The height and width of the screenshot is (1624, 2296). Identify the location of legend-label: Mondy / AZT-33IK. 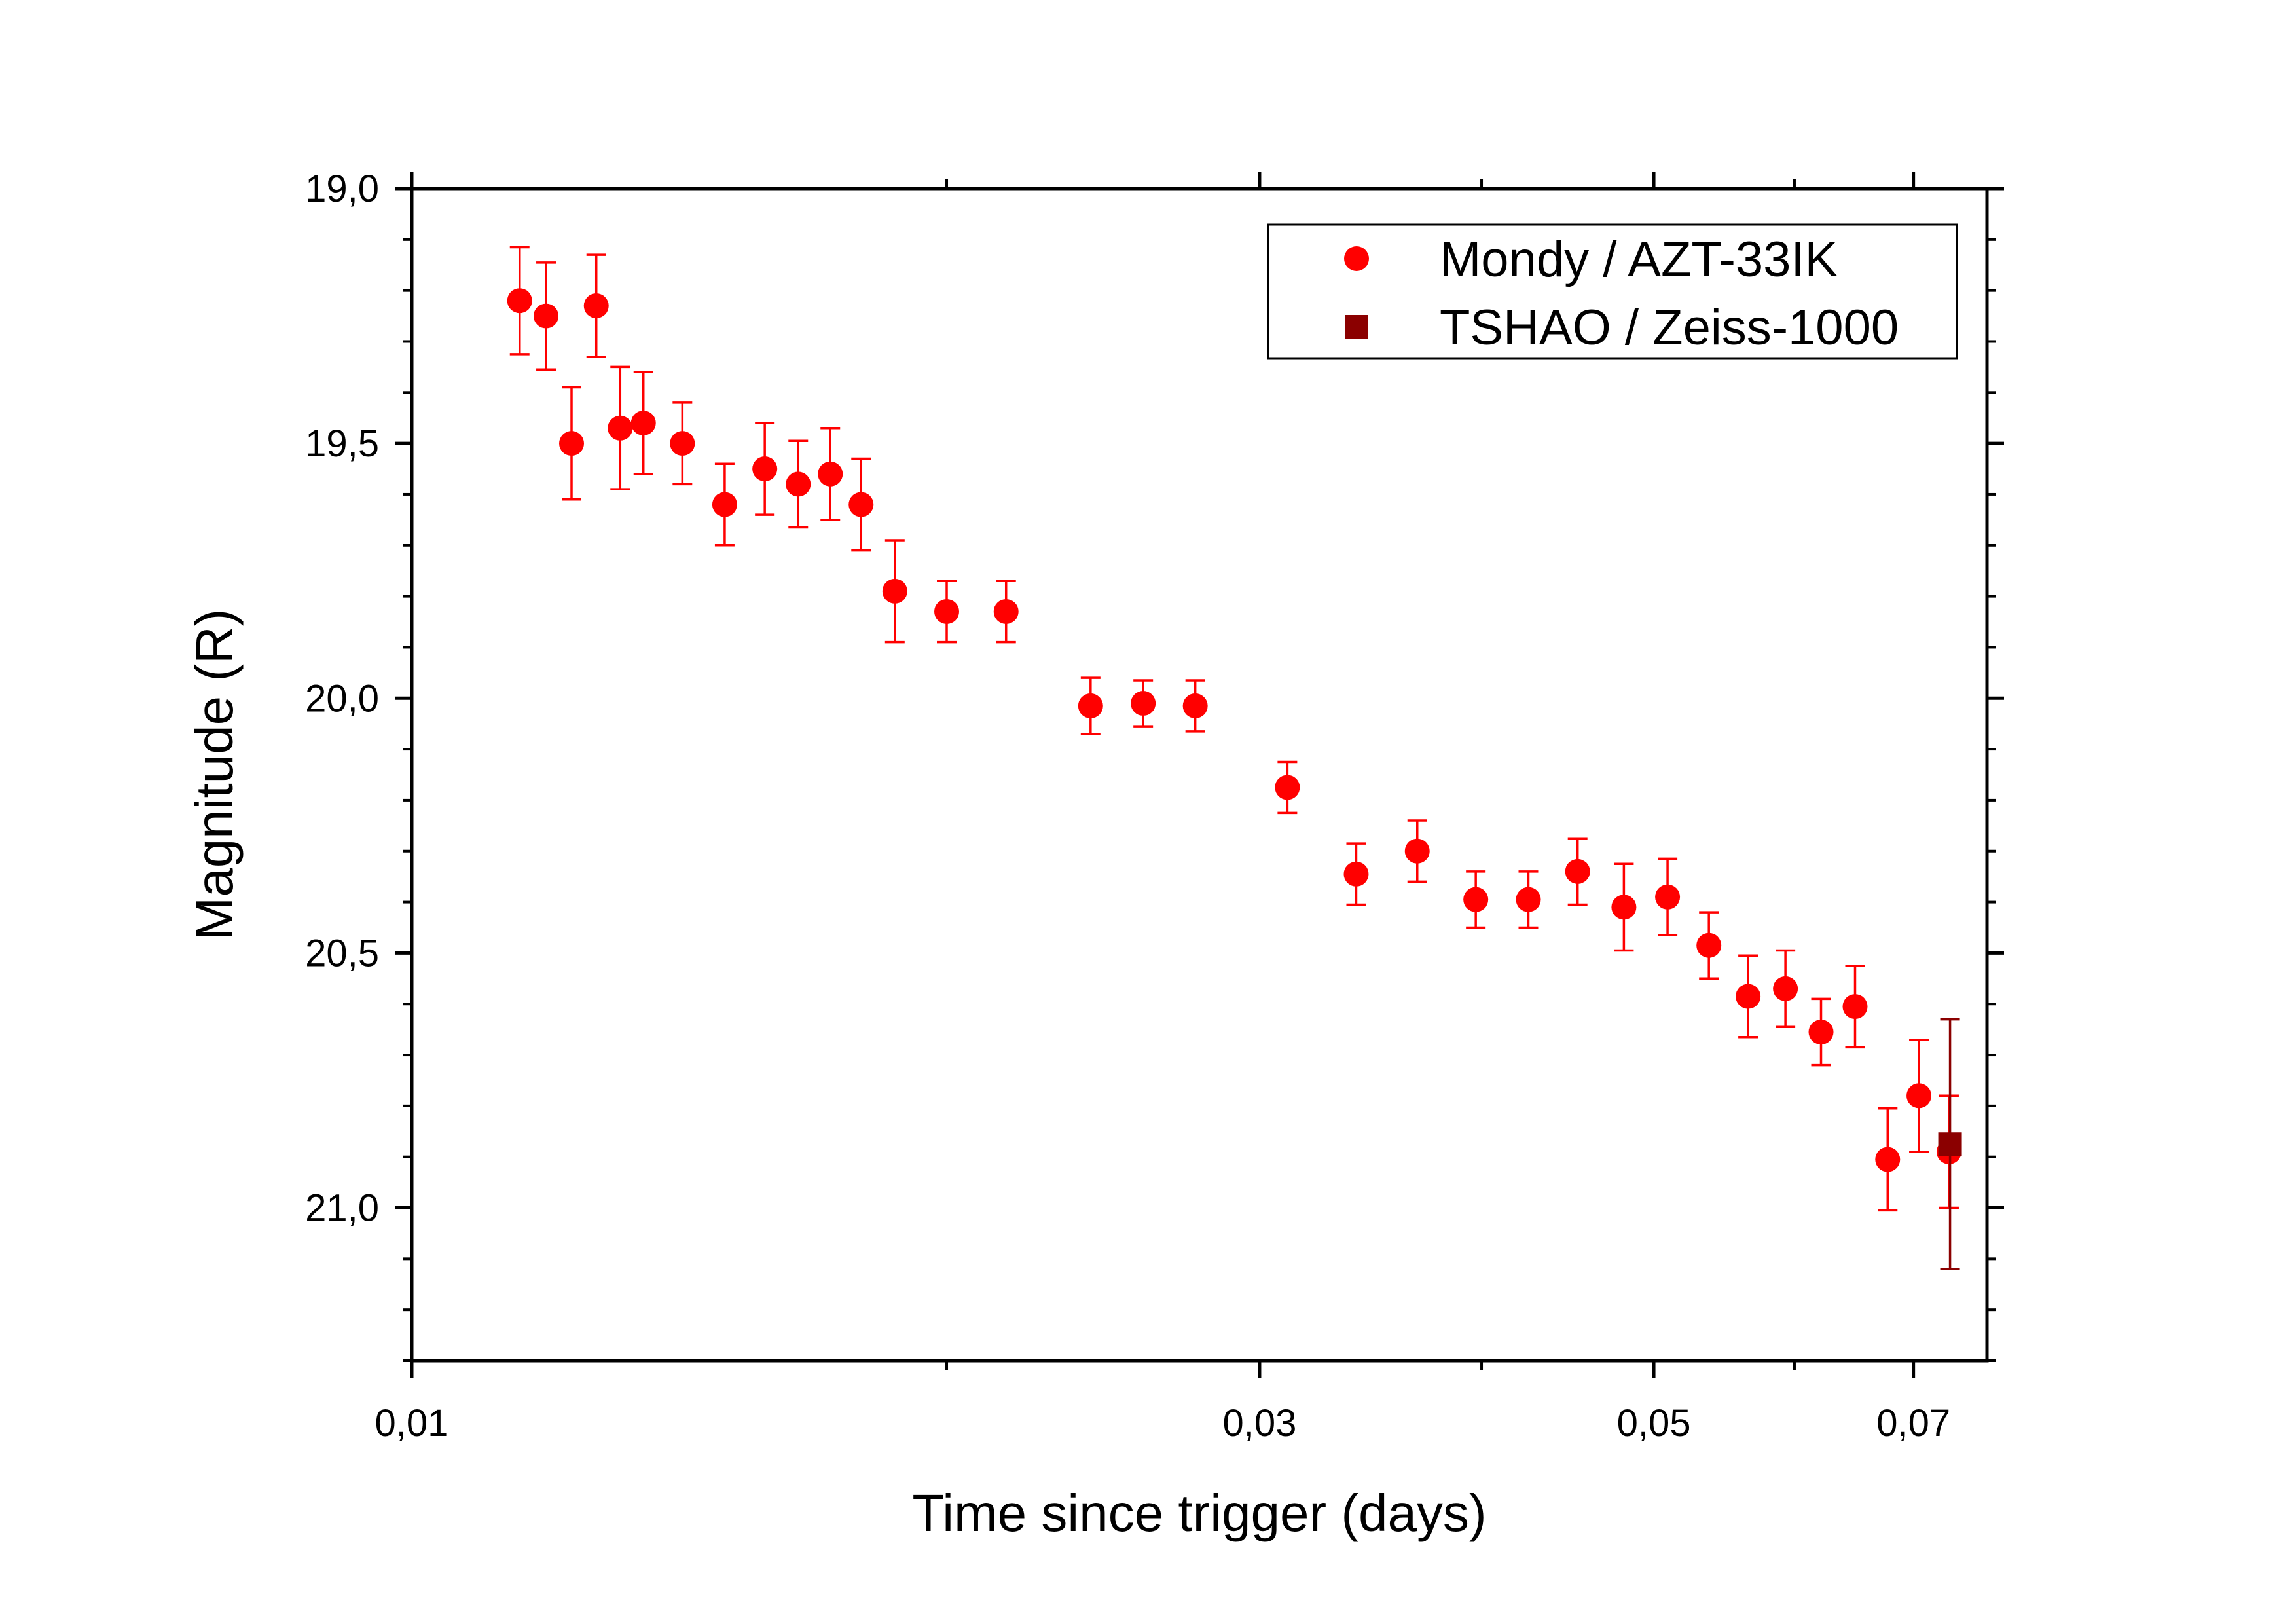
(1639, 259).